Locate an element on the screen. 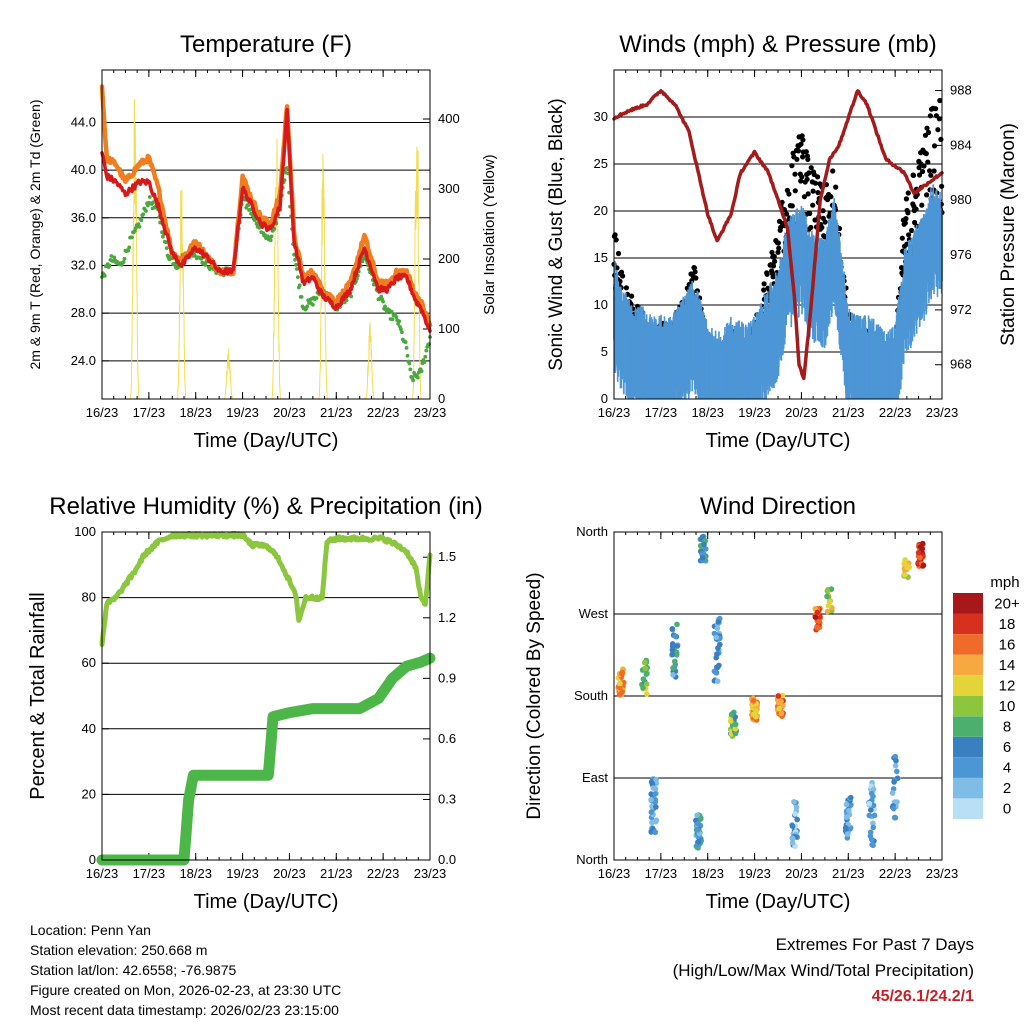 The height and width of the screenshot is (1024, 1024). solar-insolation-line is located at coordinates (323, 276).